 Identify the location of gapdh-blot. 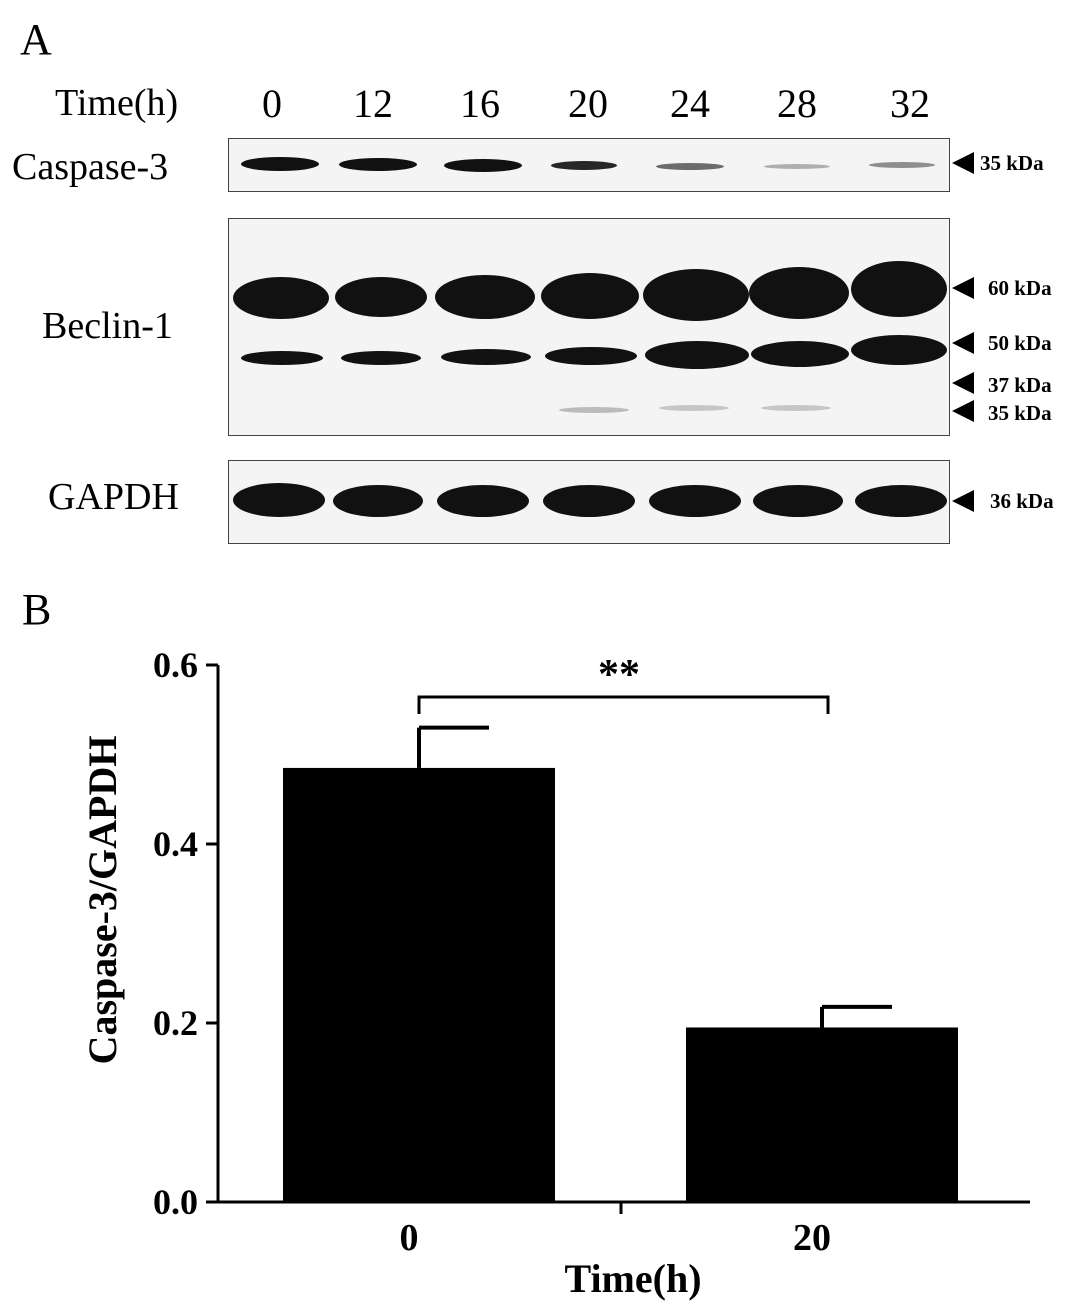
(589, 502).